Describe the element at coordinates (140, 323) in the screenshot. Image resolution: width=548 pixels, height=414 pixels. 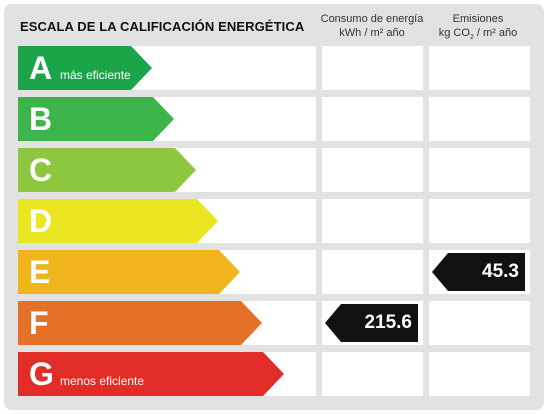
I see `rating-arrow-f: F` at that location.